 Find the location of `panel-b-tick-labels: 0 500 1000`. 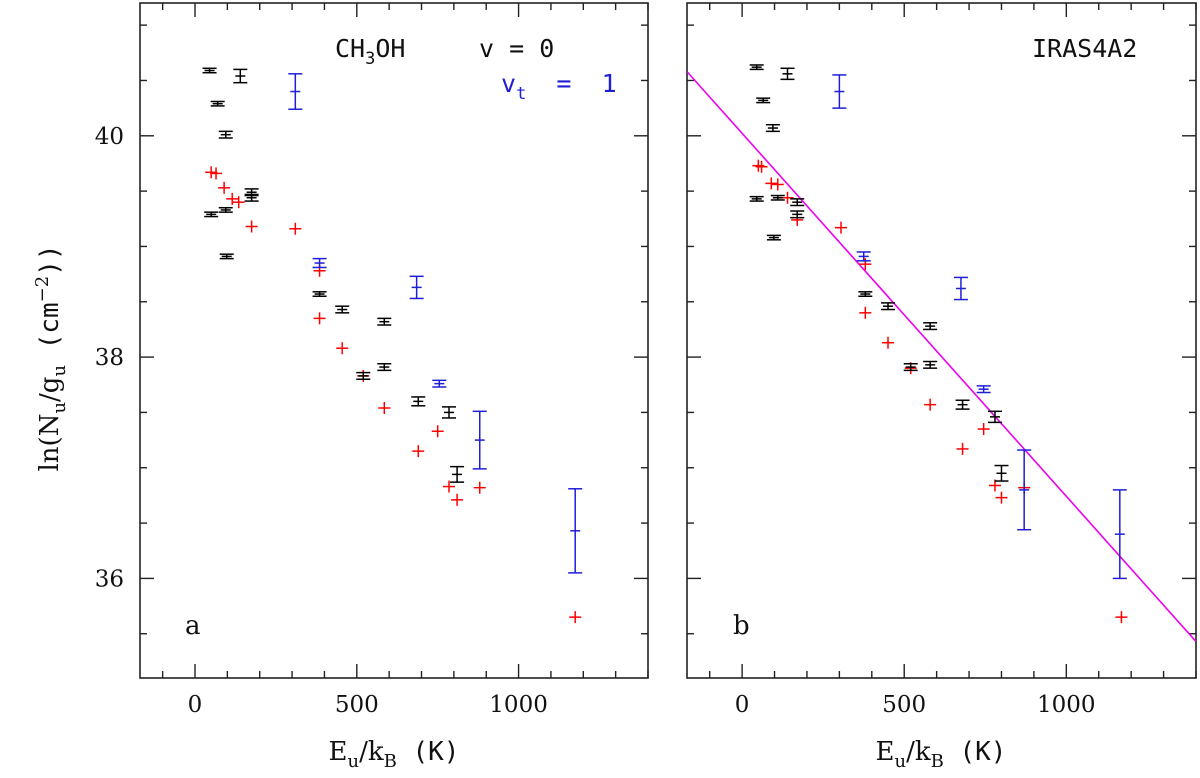

panel-b-tick-labels: 0 500 1000 is located at coordinates (915, 705).